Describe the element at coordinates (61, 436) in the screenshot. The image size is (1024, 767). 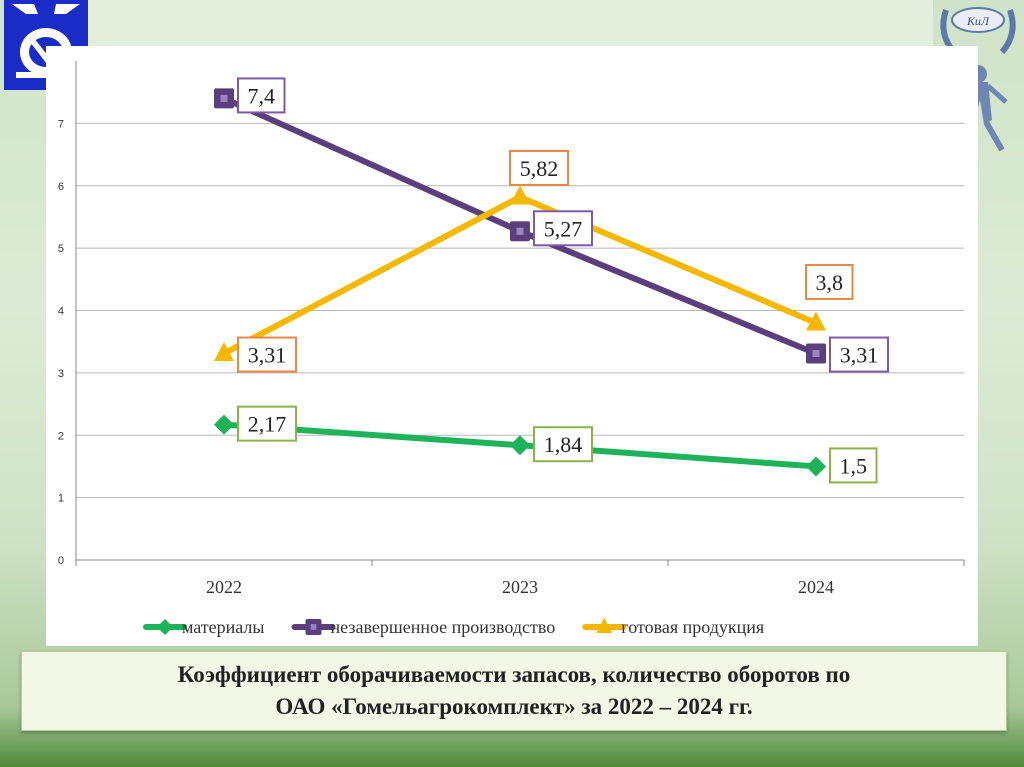
I see `y-tick-label: 2` at that location.